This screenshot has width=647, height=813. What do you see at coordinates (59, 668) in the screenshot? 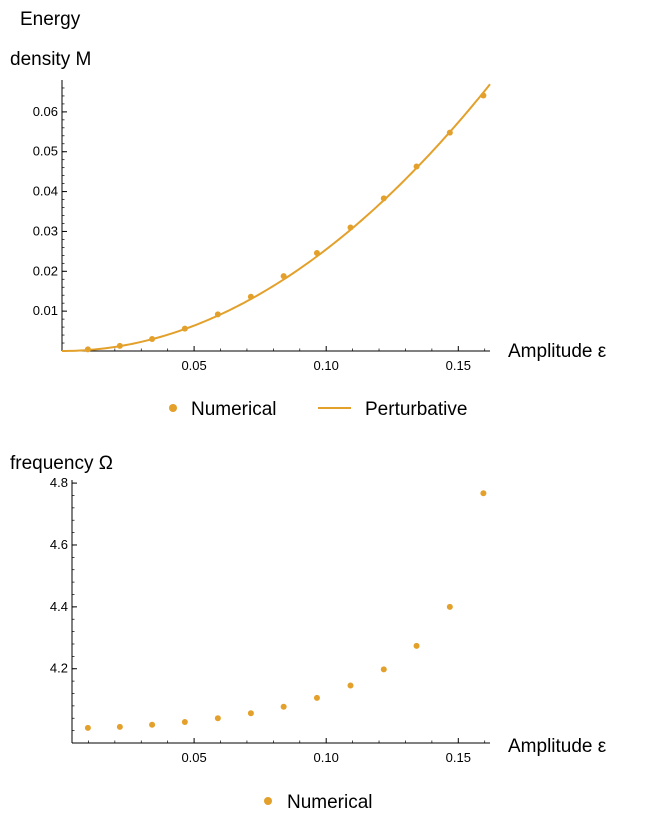
I see `y-tick-label: 4.2` at bounding box center [59, 668].